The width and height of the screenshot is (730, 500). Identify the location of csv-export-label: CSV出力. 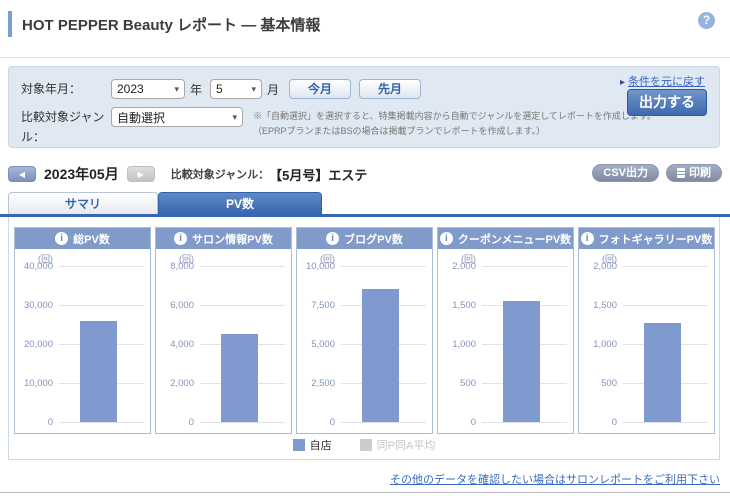
(625, 173).